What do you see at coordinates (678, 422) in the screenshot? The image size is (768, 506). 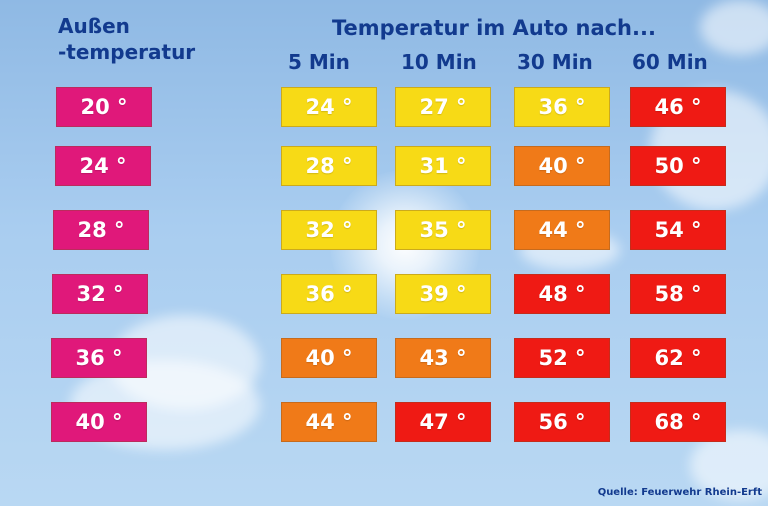 I see `car-temp-cell-60min: 68 °` at bounding box center [678, 422].